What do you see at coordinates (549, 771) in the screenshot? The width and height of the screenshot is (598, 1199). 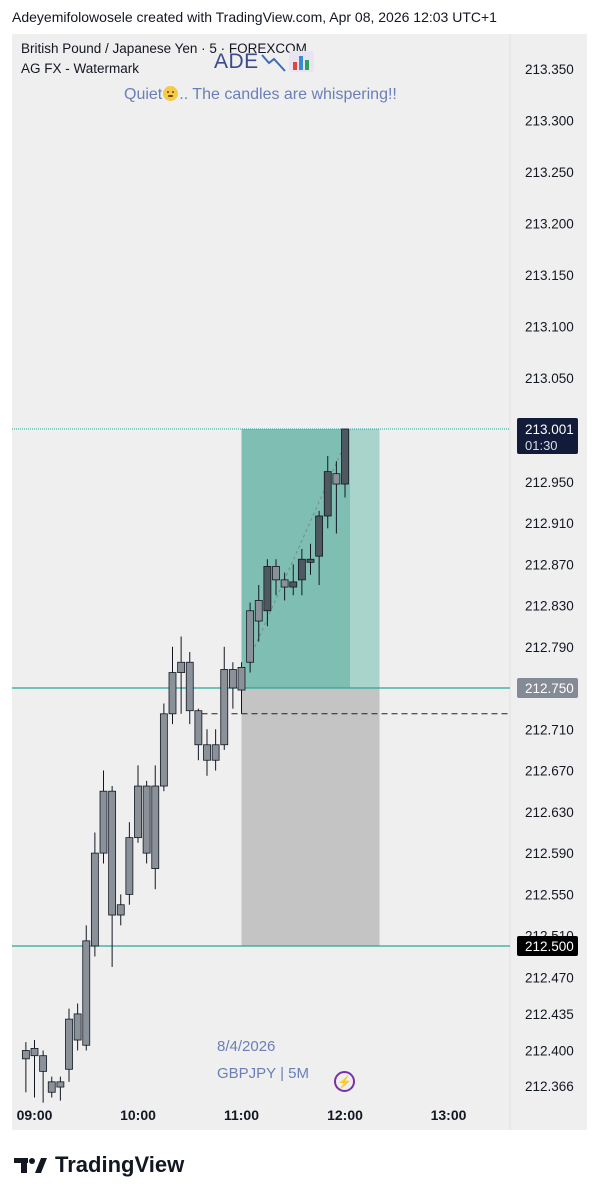 I see `price-tick-label: 212.670` at bounding box center [549, 771].